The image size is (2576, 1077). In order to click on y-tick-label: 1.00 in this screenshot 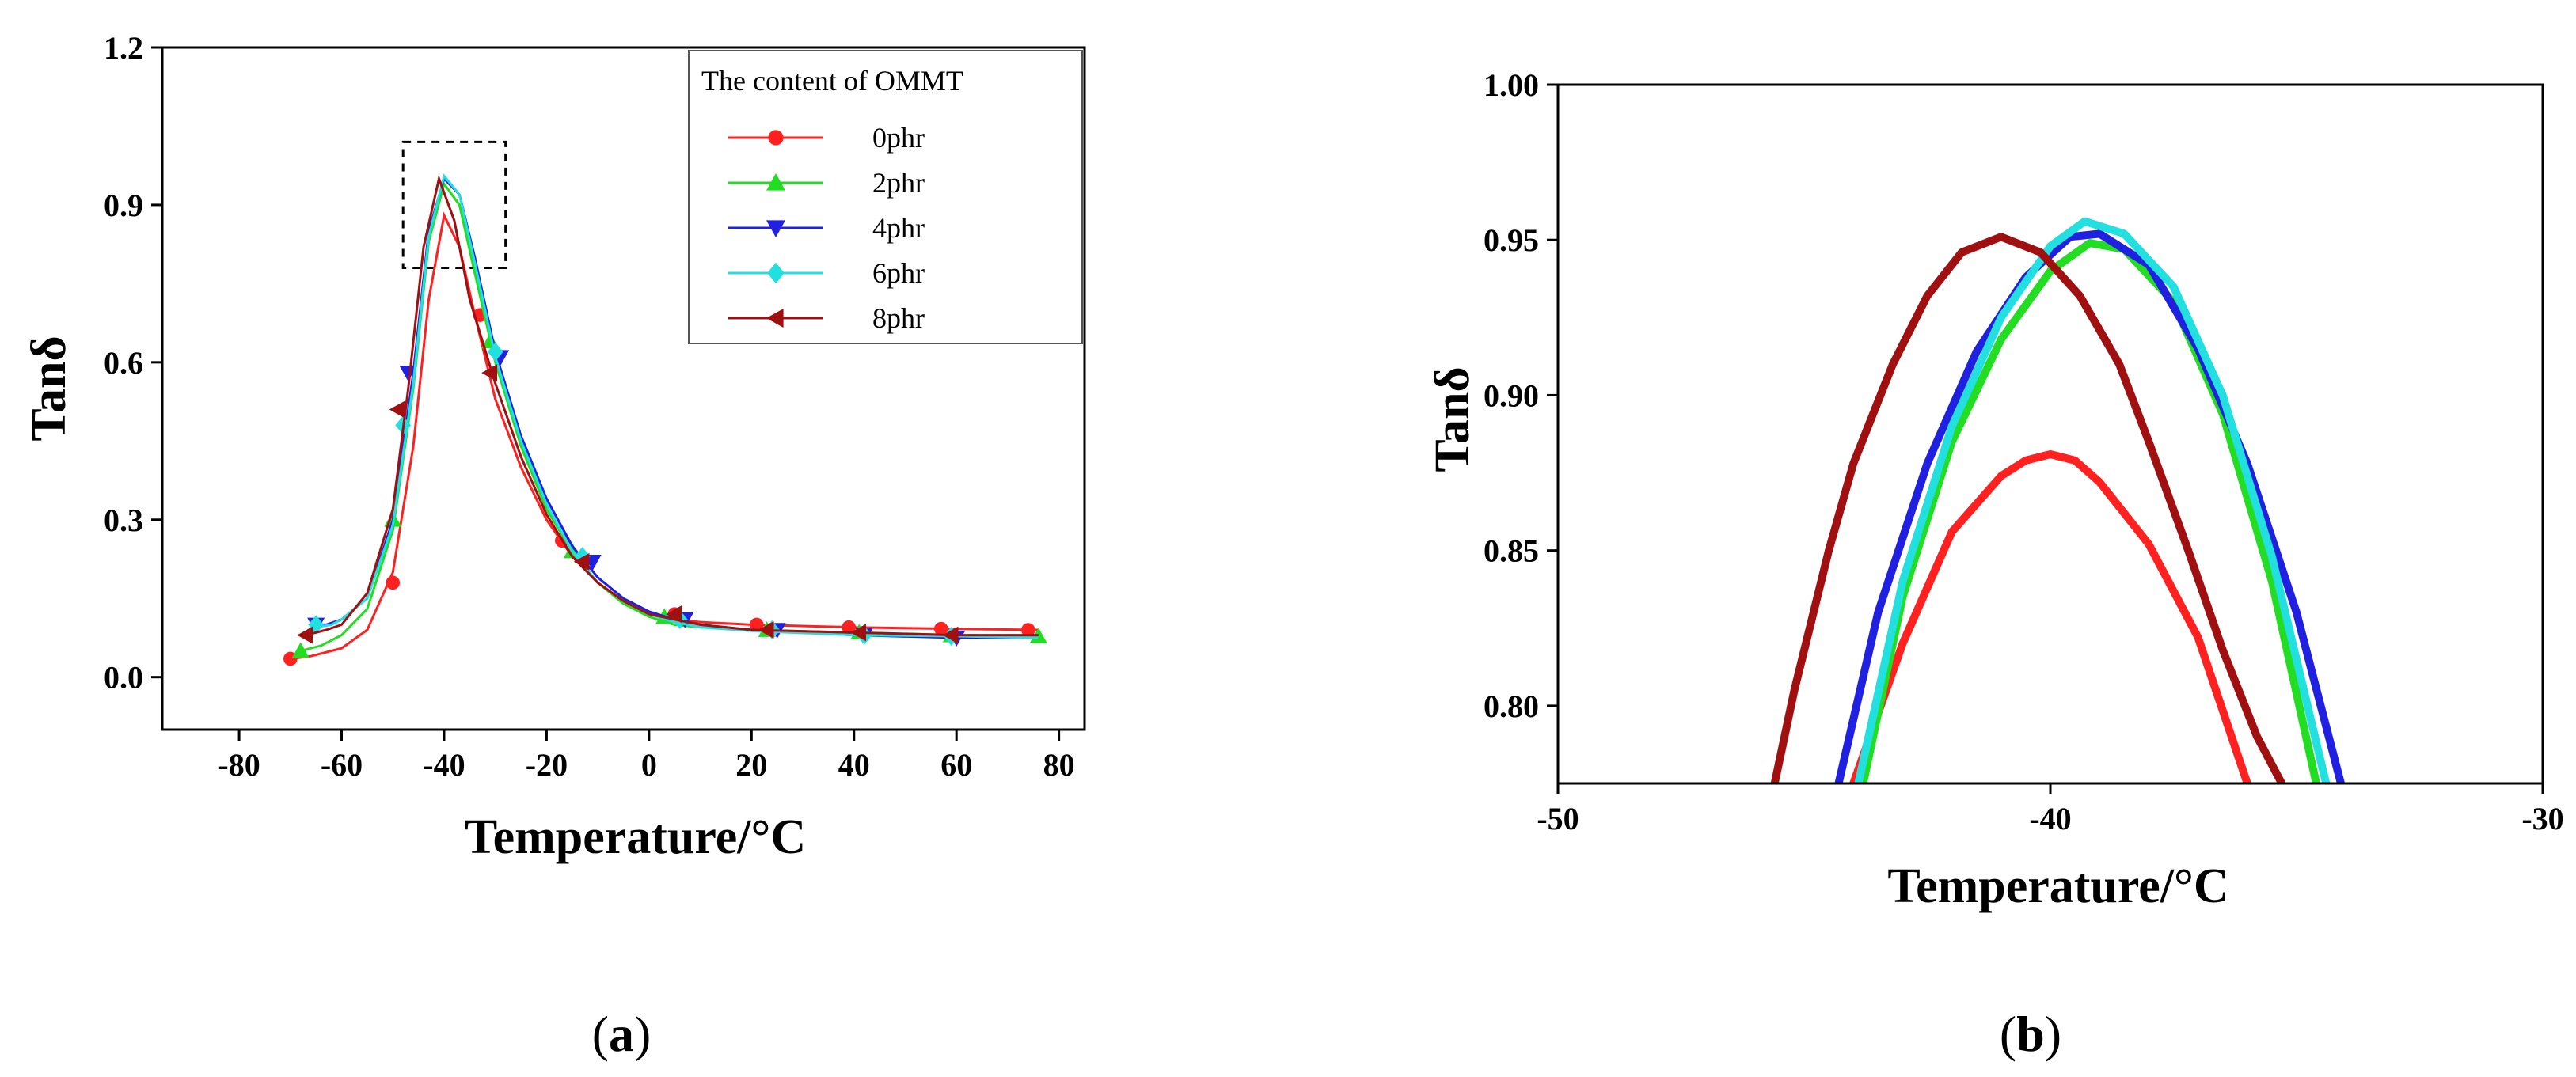, I will do `click(1511, 85)`.